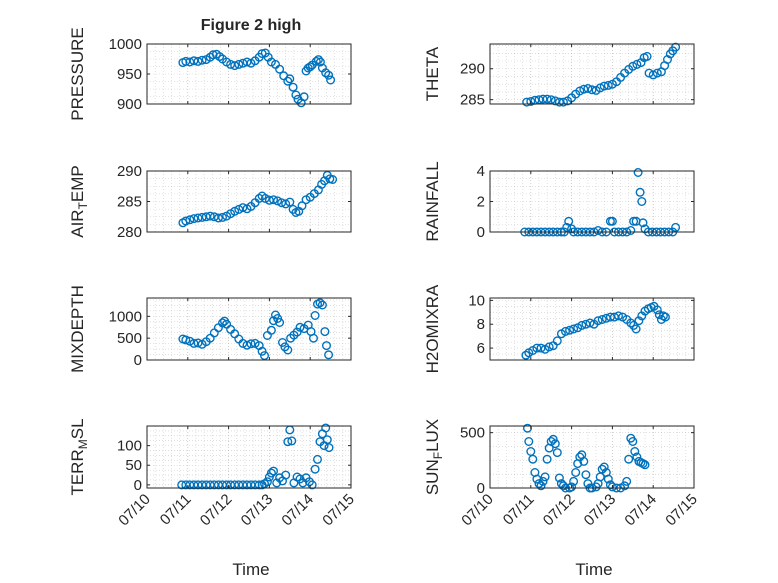 The image size is (778, 583). I want to click on y-axis-label: TERRMSL, so click(79, 456).